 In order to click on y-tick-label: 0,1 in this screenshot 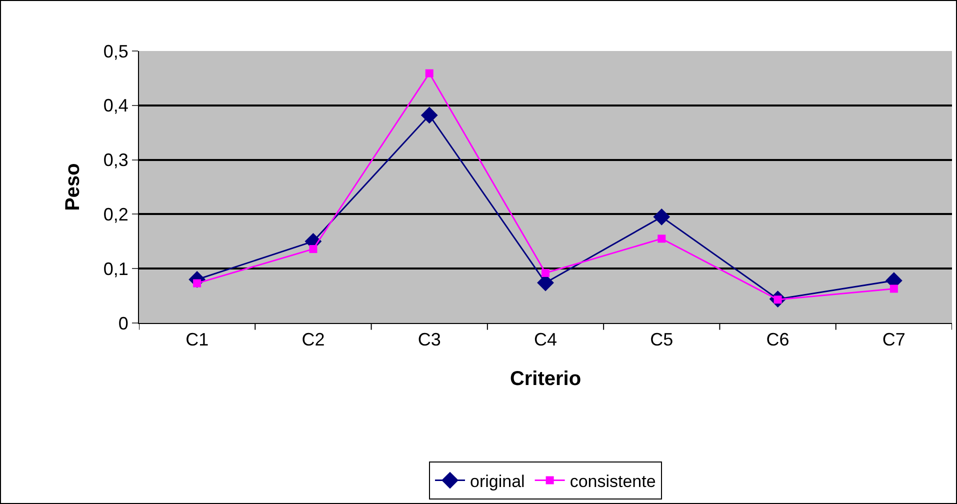, I will do `click(115, 268)`.